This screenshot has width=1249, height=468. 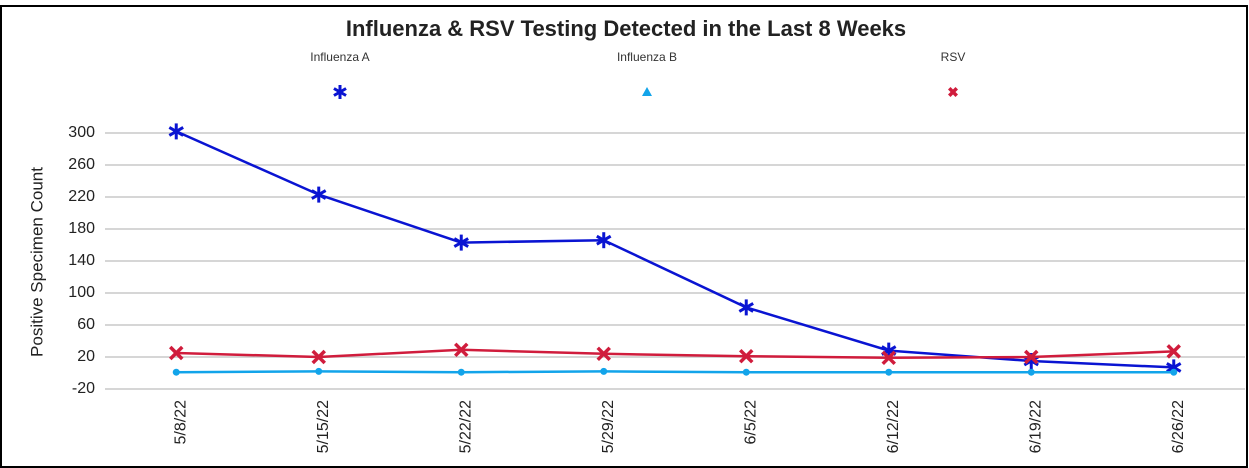 What do you see at coordinates (647, 57) in the screenshot?
I see `legend-label: Influenza B` at bounding box center [647, 57].